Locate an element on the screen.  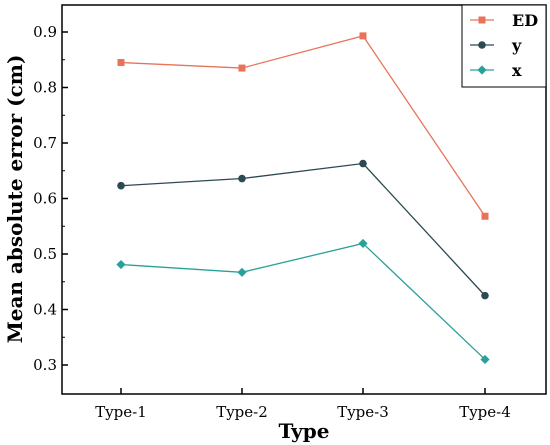
legend-marker-y is located at coordinates (482, 45).